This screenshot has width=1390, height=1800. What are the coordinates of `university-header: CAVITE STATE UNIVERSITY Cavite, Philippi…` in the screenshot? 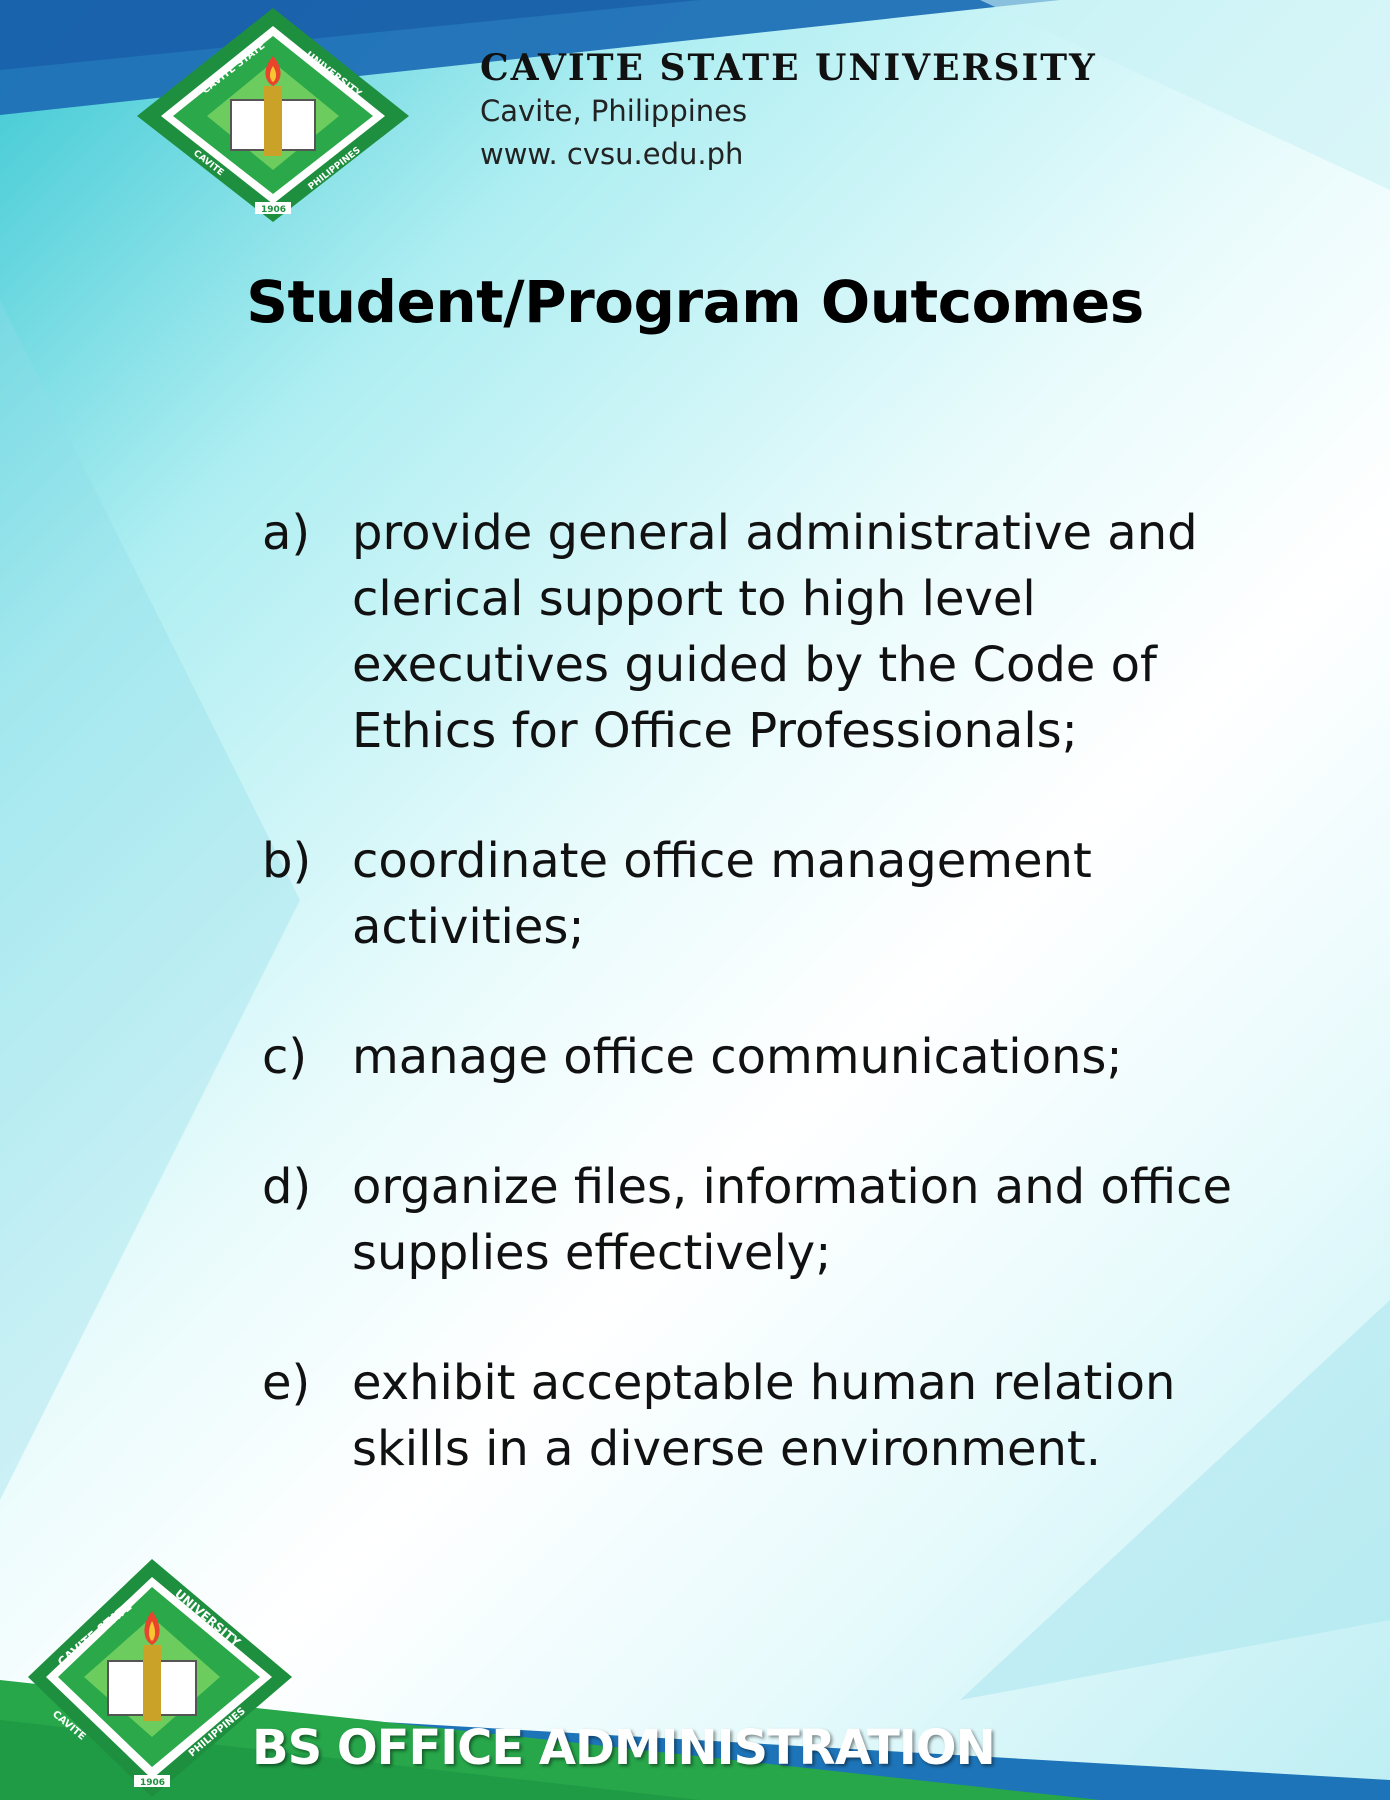 It's located at (788, 111).